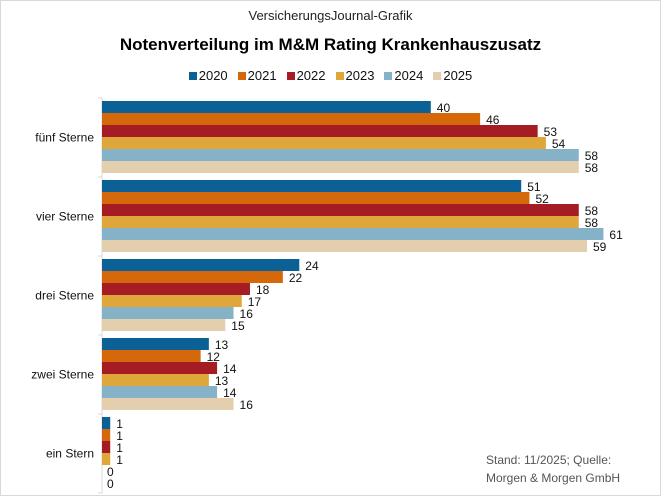 Image resolution: width=661 pixels, height=496 pixels. I want to click on legend-label: 2022, so click(311, 75).